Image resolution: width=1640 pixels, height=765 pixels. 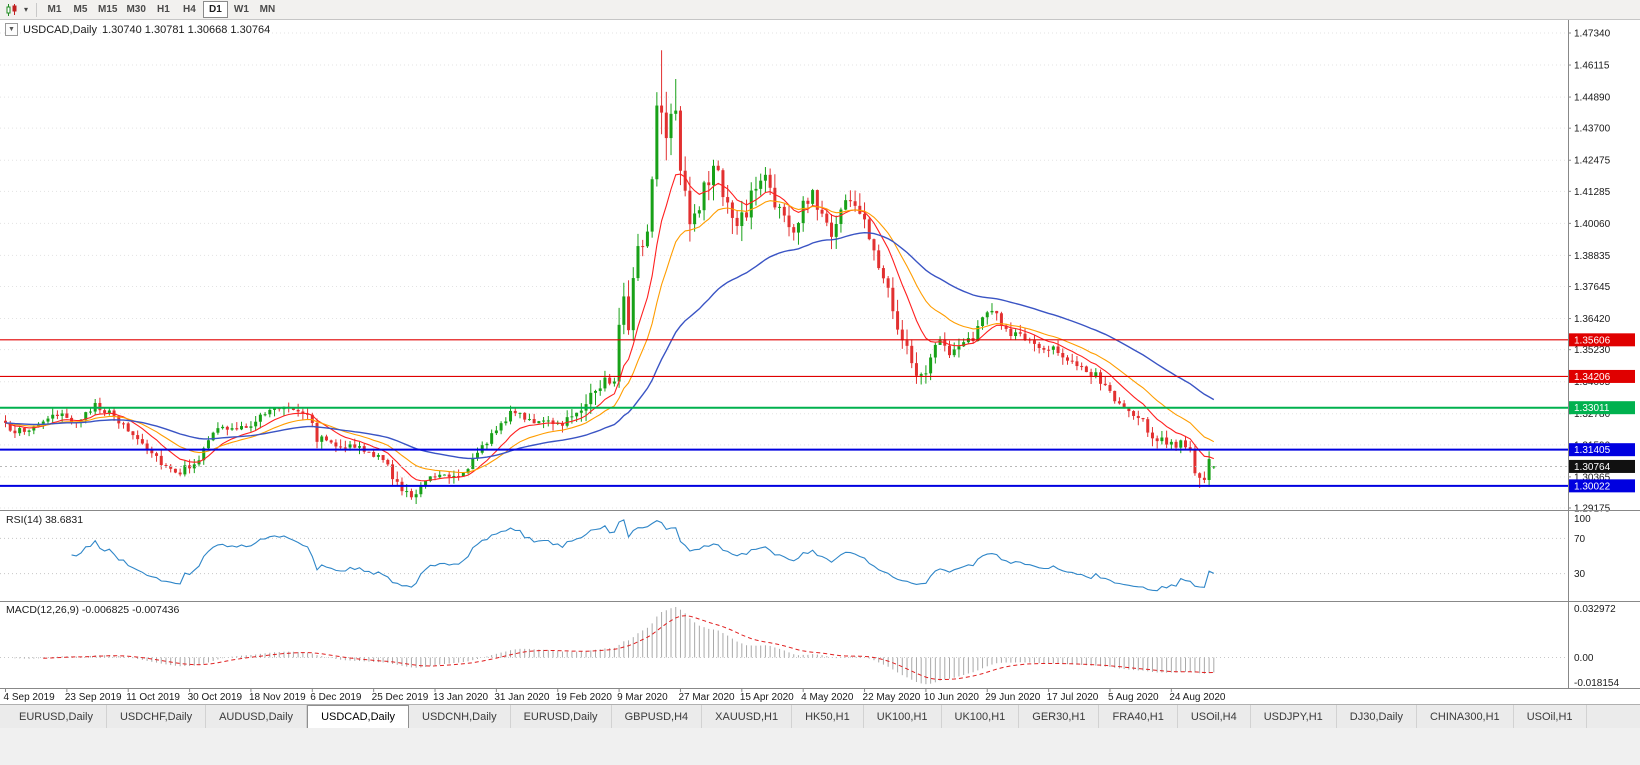 What do you see at coordinates (706, 697) in the screenshot?
I see `date-label: 27 Mar 2020` at bounding box center [706, 697].